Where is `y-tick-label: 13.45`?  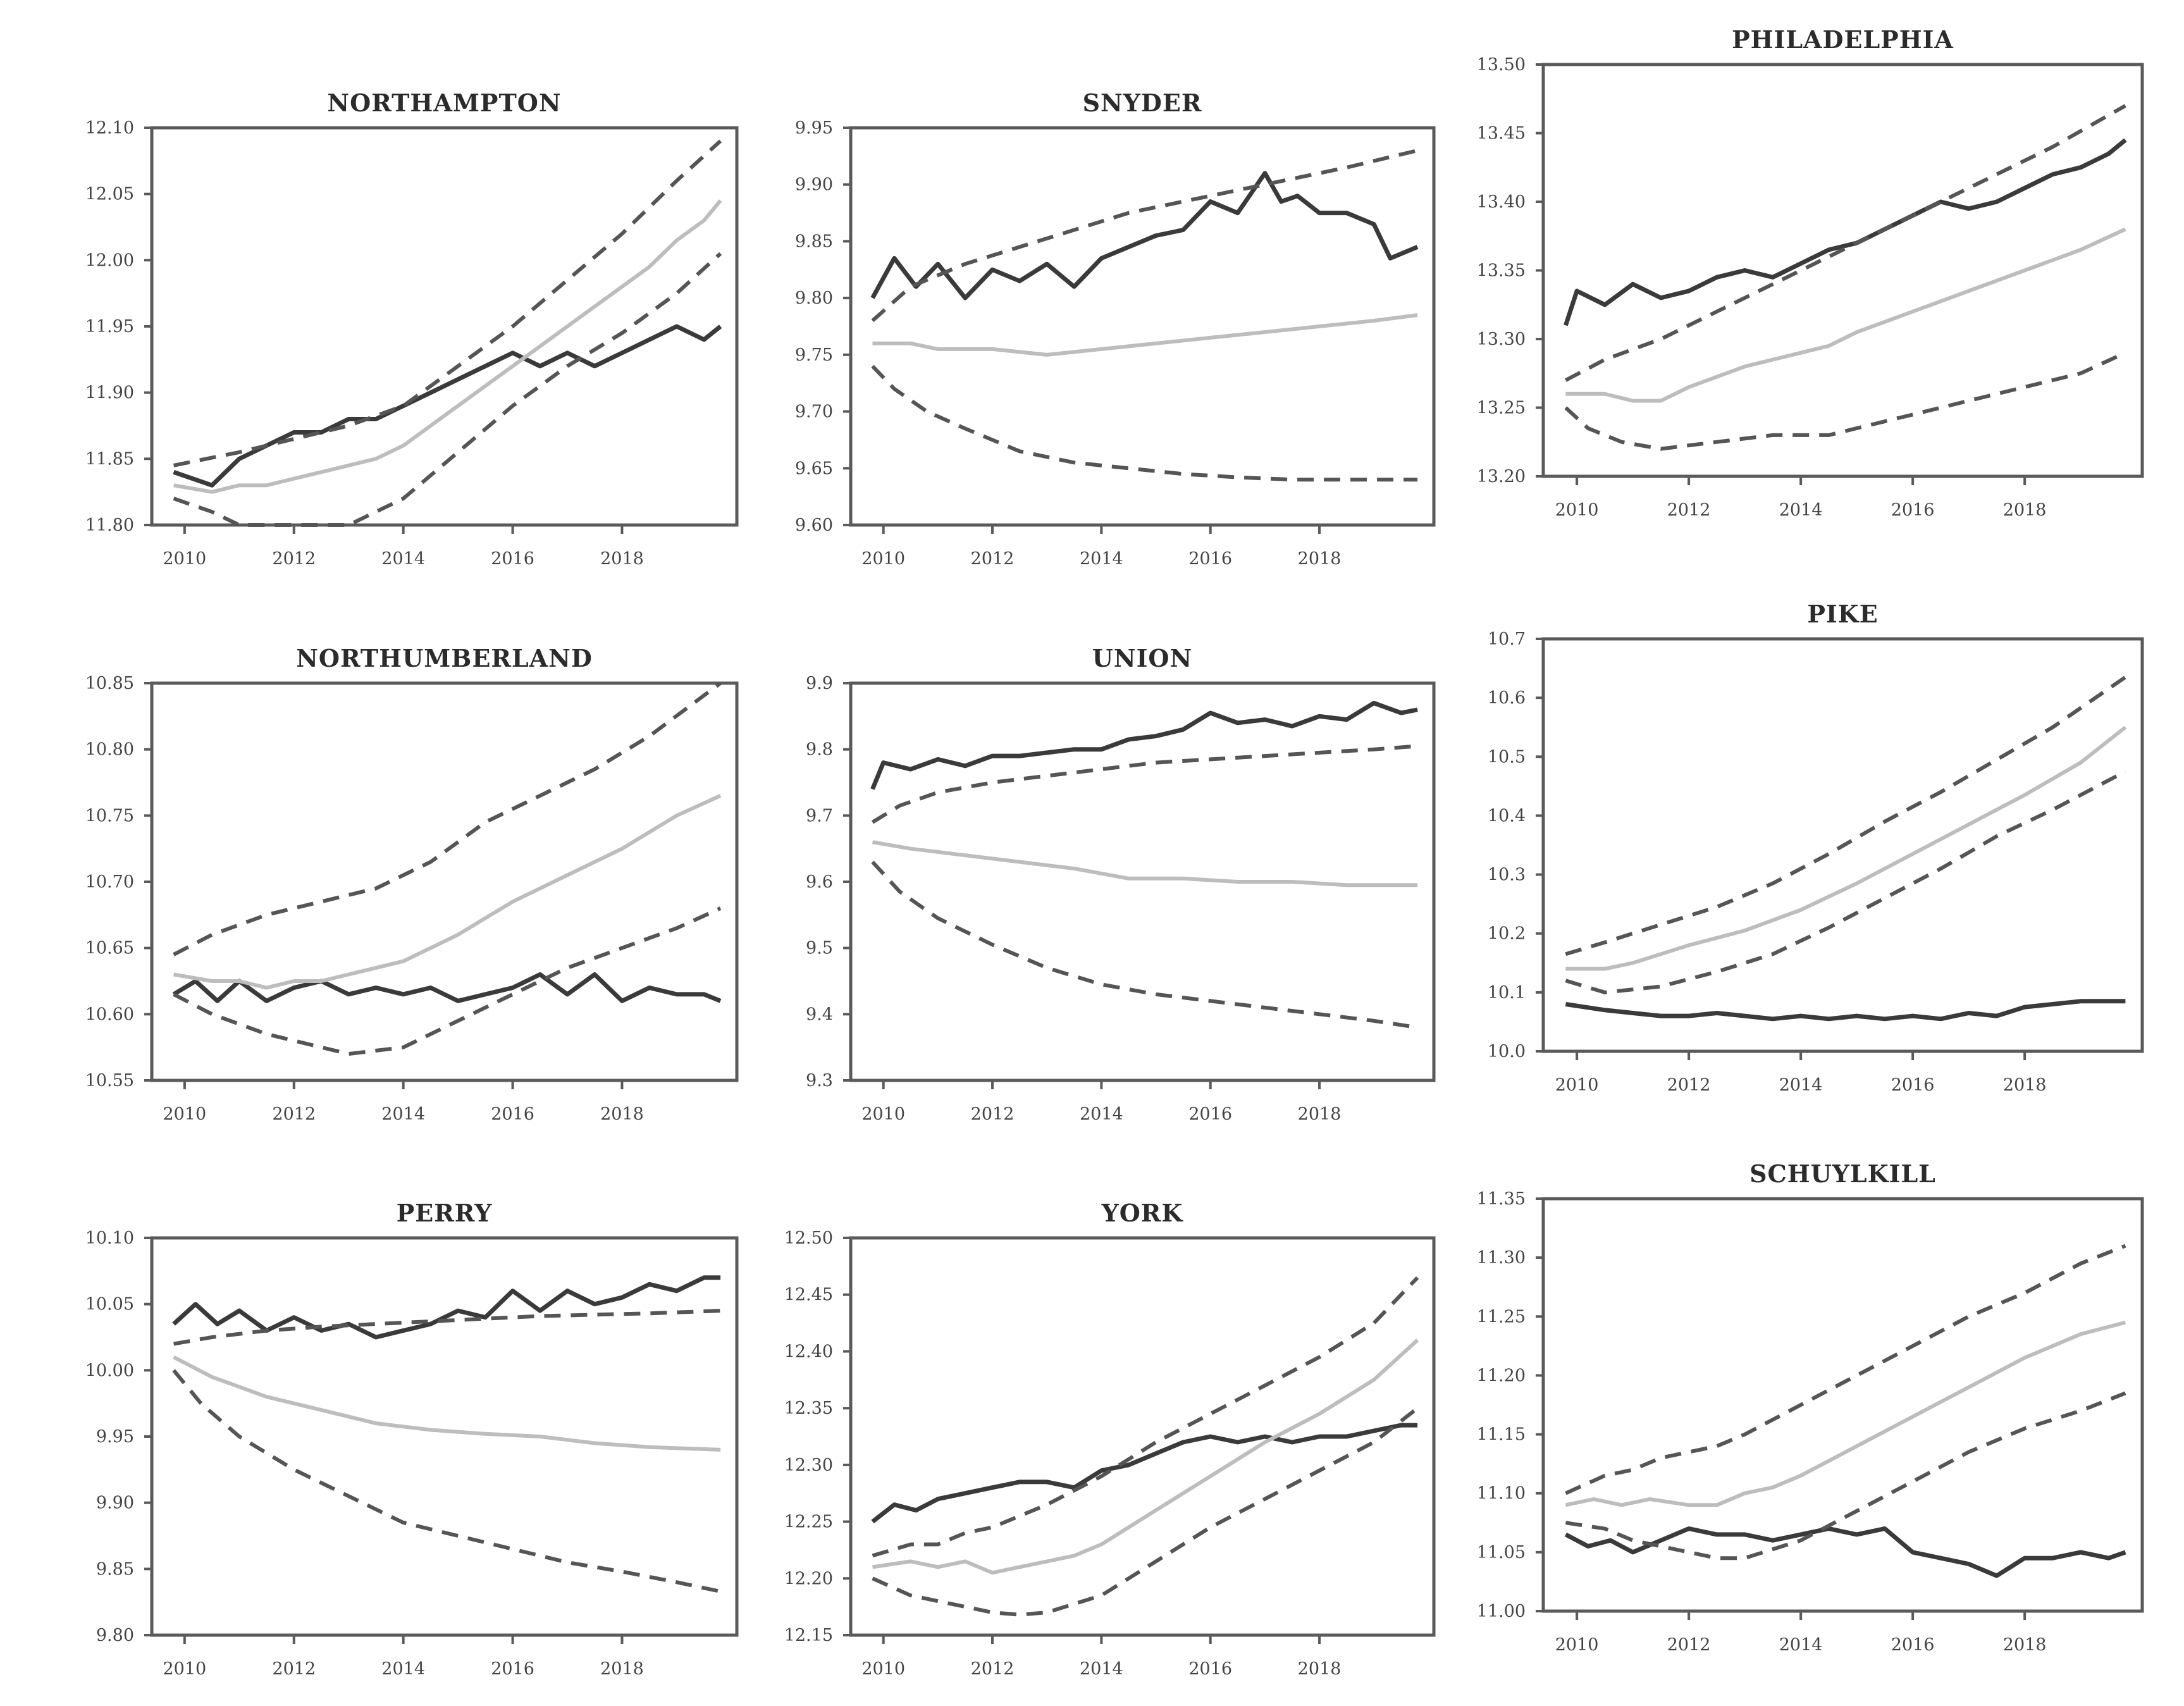
y-tick-label: 13.45 is located at coordinates (1501, 134).